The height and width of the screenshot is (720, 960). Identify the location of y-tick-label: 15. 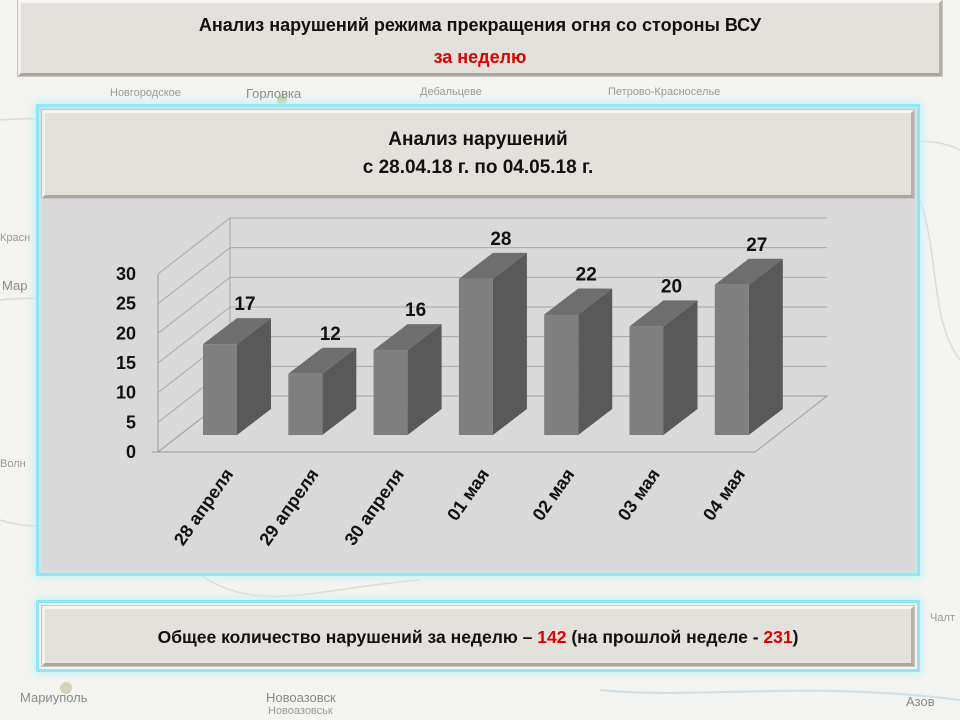
(126, 363).